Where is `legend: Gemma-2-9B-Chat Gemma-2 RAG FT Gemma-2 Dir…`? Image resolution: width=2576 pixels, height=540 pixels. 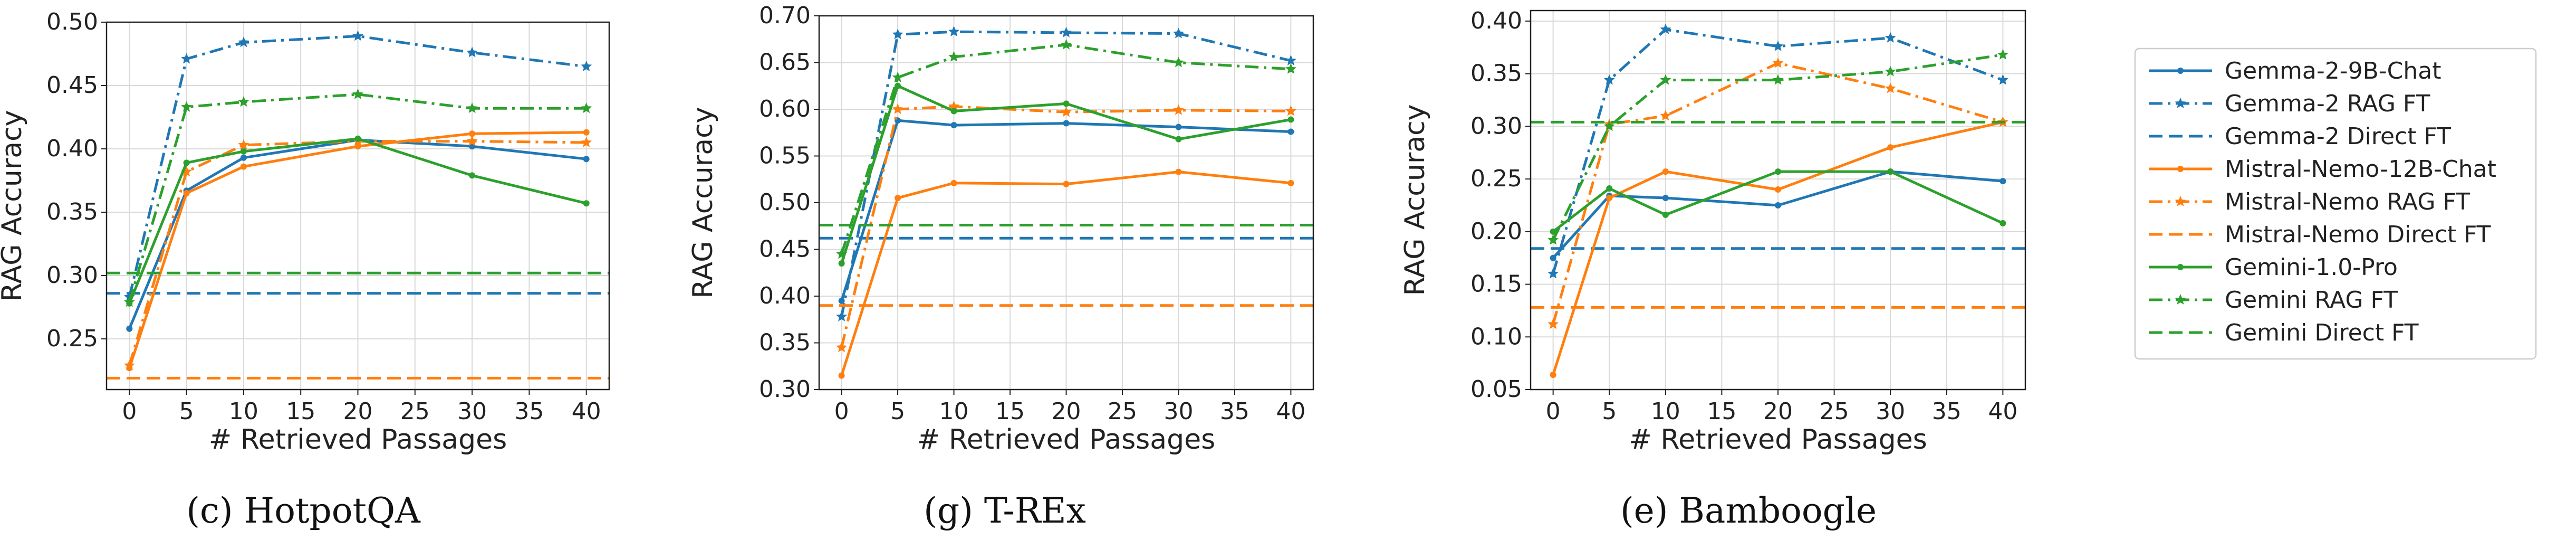
legend: Gemma-2-9B-Chat Gemma-2 RAG FT Gemma-2 Dir… is located at coordinates (2336, 204).